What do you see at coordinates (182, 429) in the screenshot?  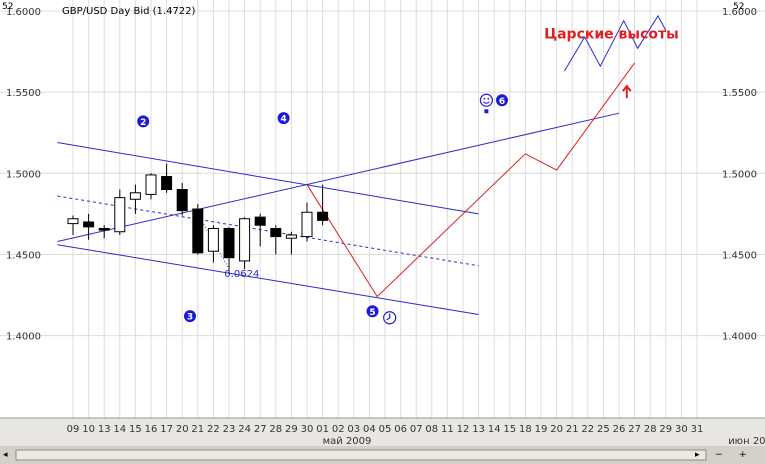 I see `x-tick-label: 20` at bounding box center [182, 429].